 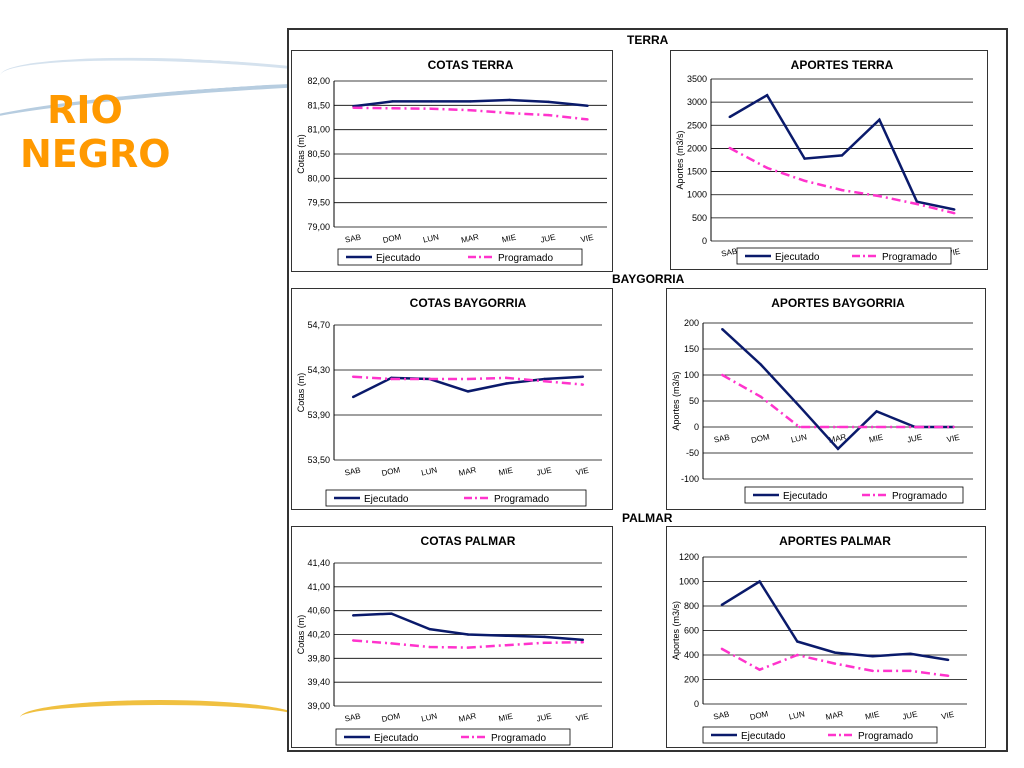 I want to click on y-tick-label: 2000, so click(x=697, y=148).